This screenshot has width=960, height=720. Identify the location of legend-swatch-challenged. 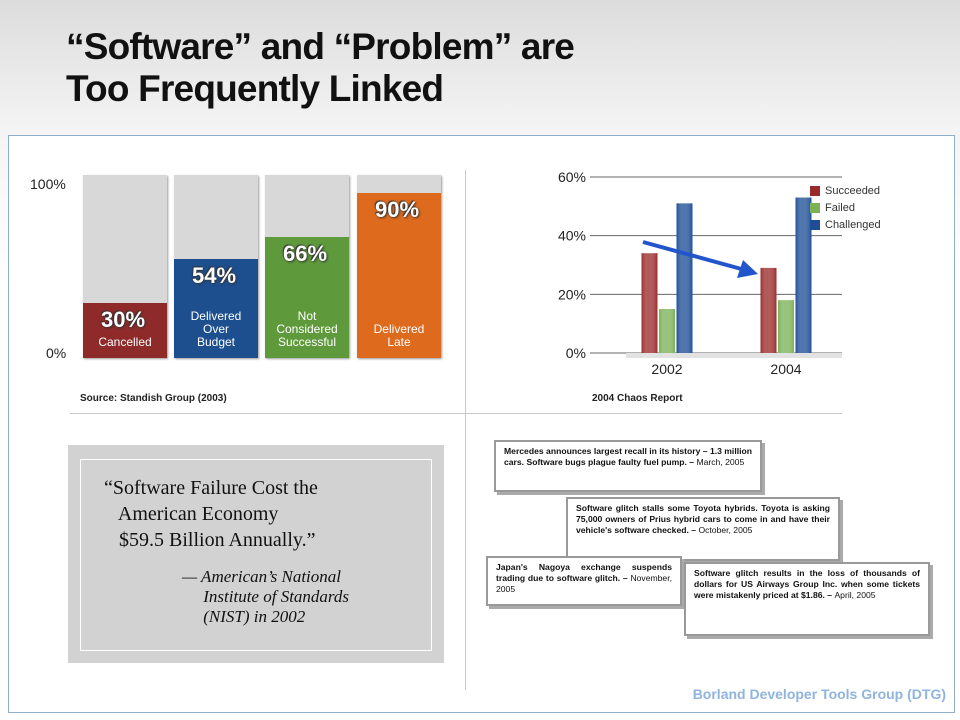
(815, 224).